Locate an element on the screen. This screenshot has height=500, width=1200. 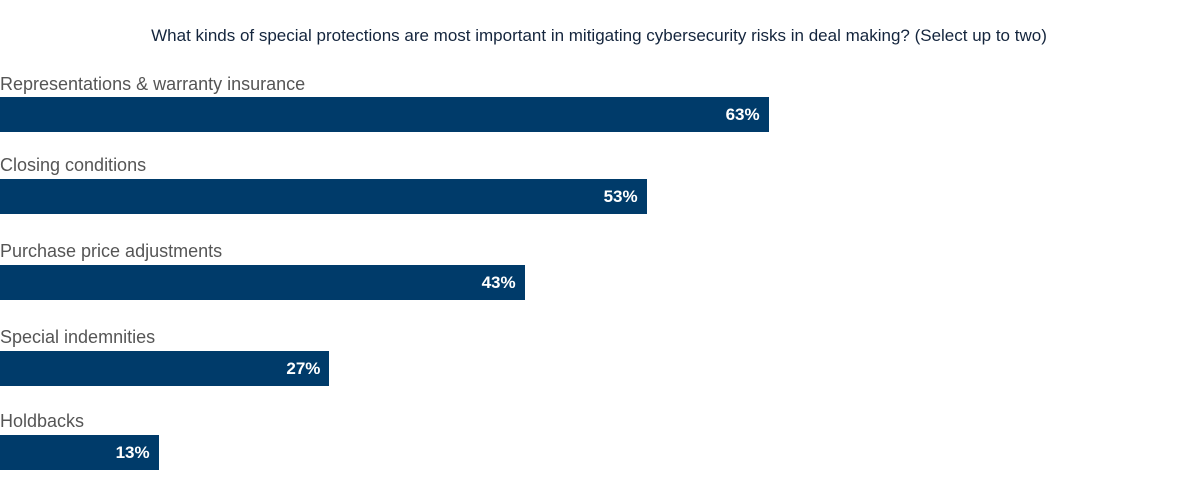
value-label: 13% is located at coordinates (132, 452).